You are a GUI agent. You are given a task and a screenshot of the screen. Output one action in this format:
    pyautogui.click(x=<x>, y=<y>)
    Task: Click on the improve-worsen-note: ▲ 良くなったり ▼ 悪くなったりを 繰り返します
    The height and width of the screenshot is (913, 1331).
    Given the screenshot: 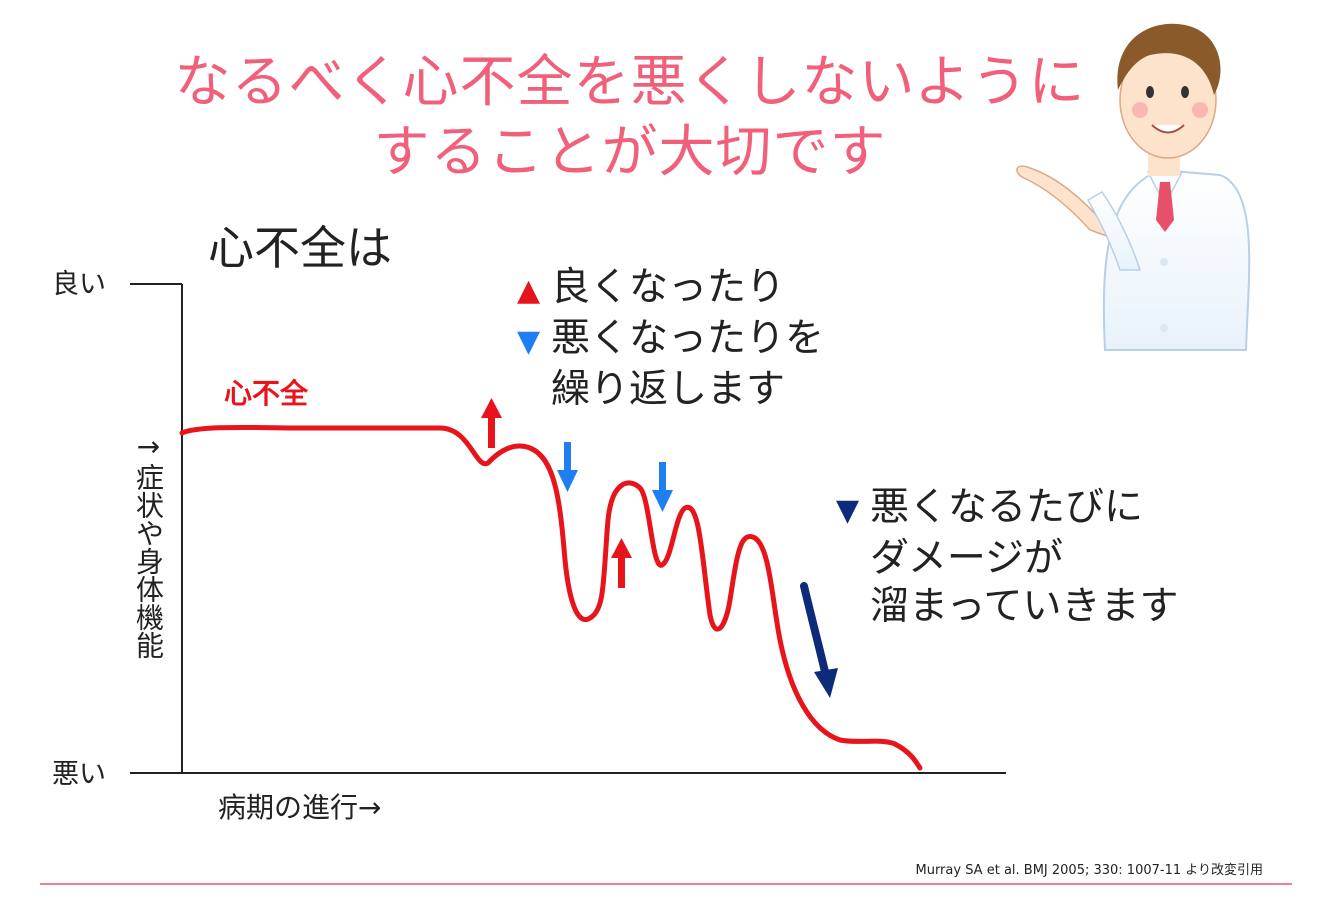 What is the action you would take?
    pyautogui.click(x=670, y=339)
    